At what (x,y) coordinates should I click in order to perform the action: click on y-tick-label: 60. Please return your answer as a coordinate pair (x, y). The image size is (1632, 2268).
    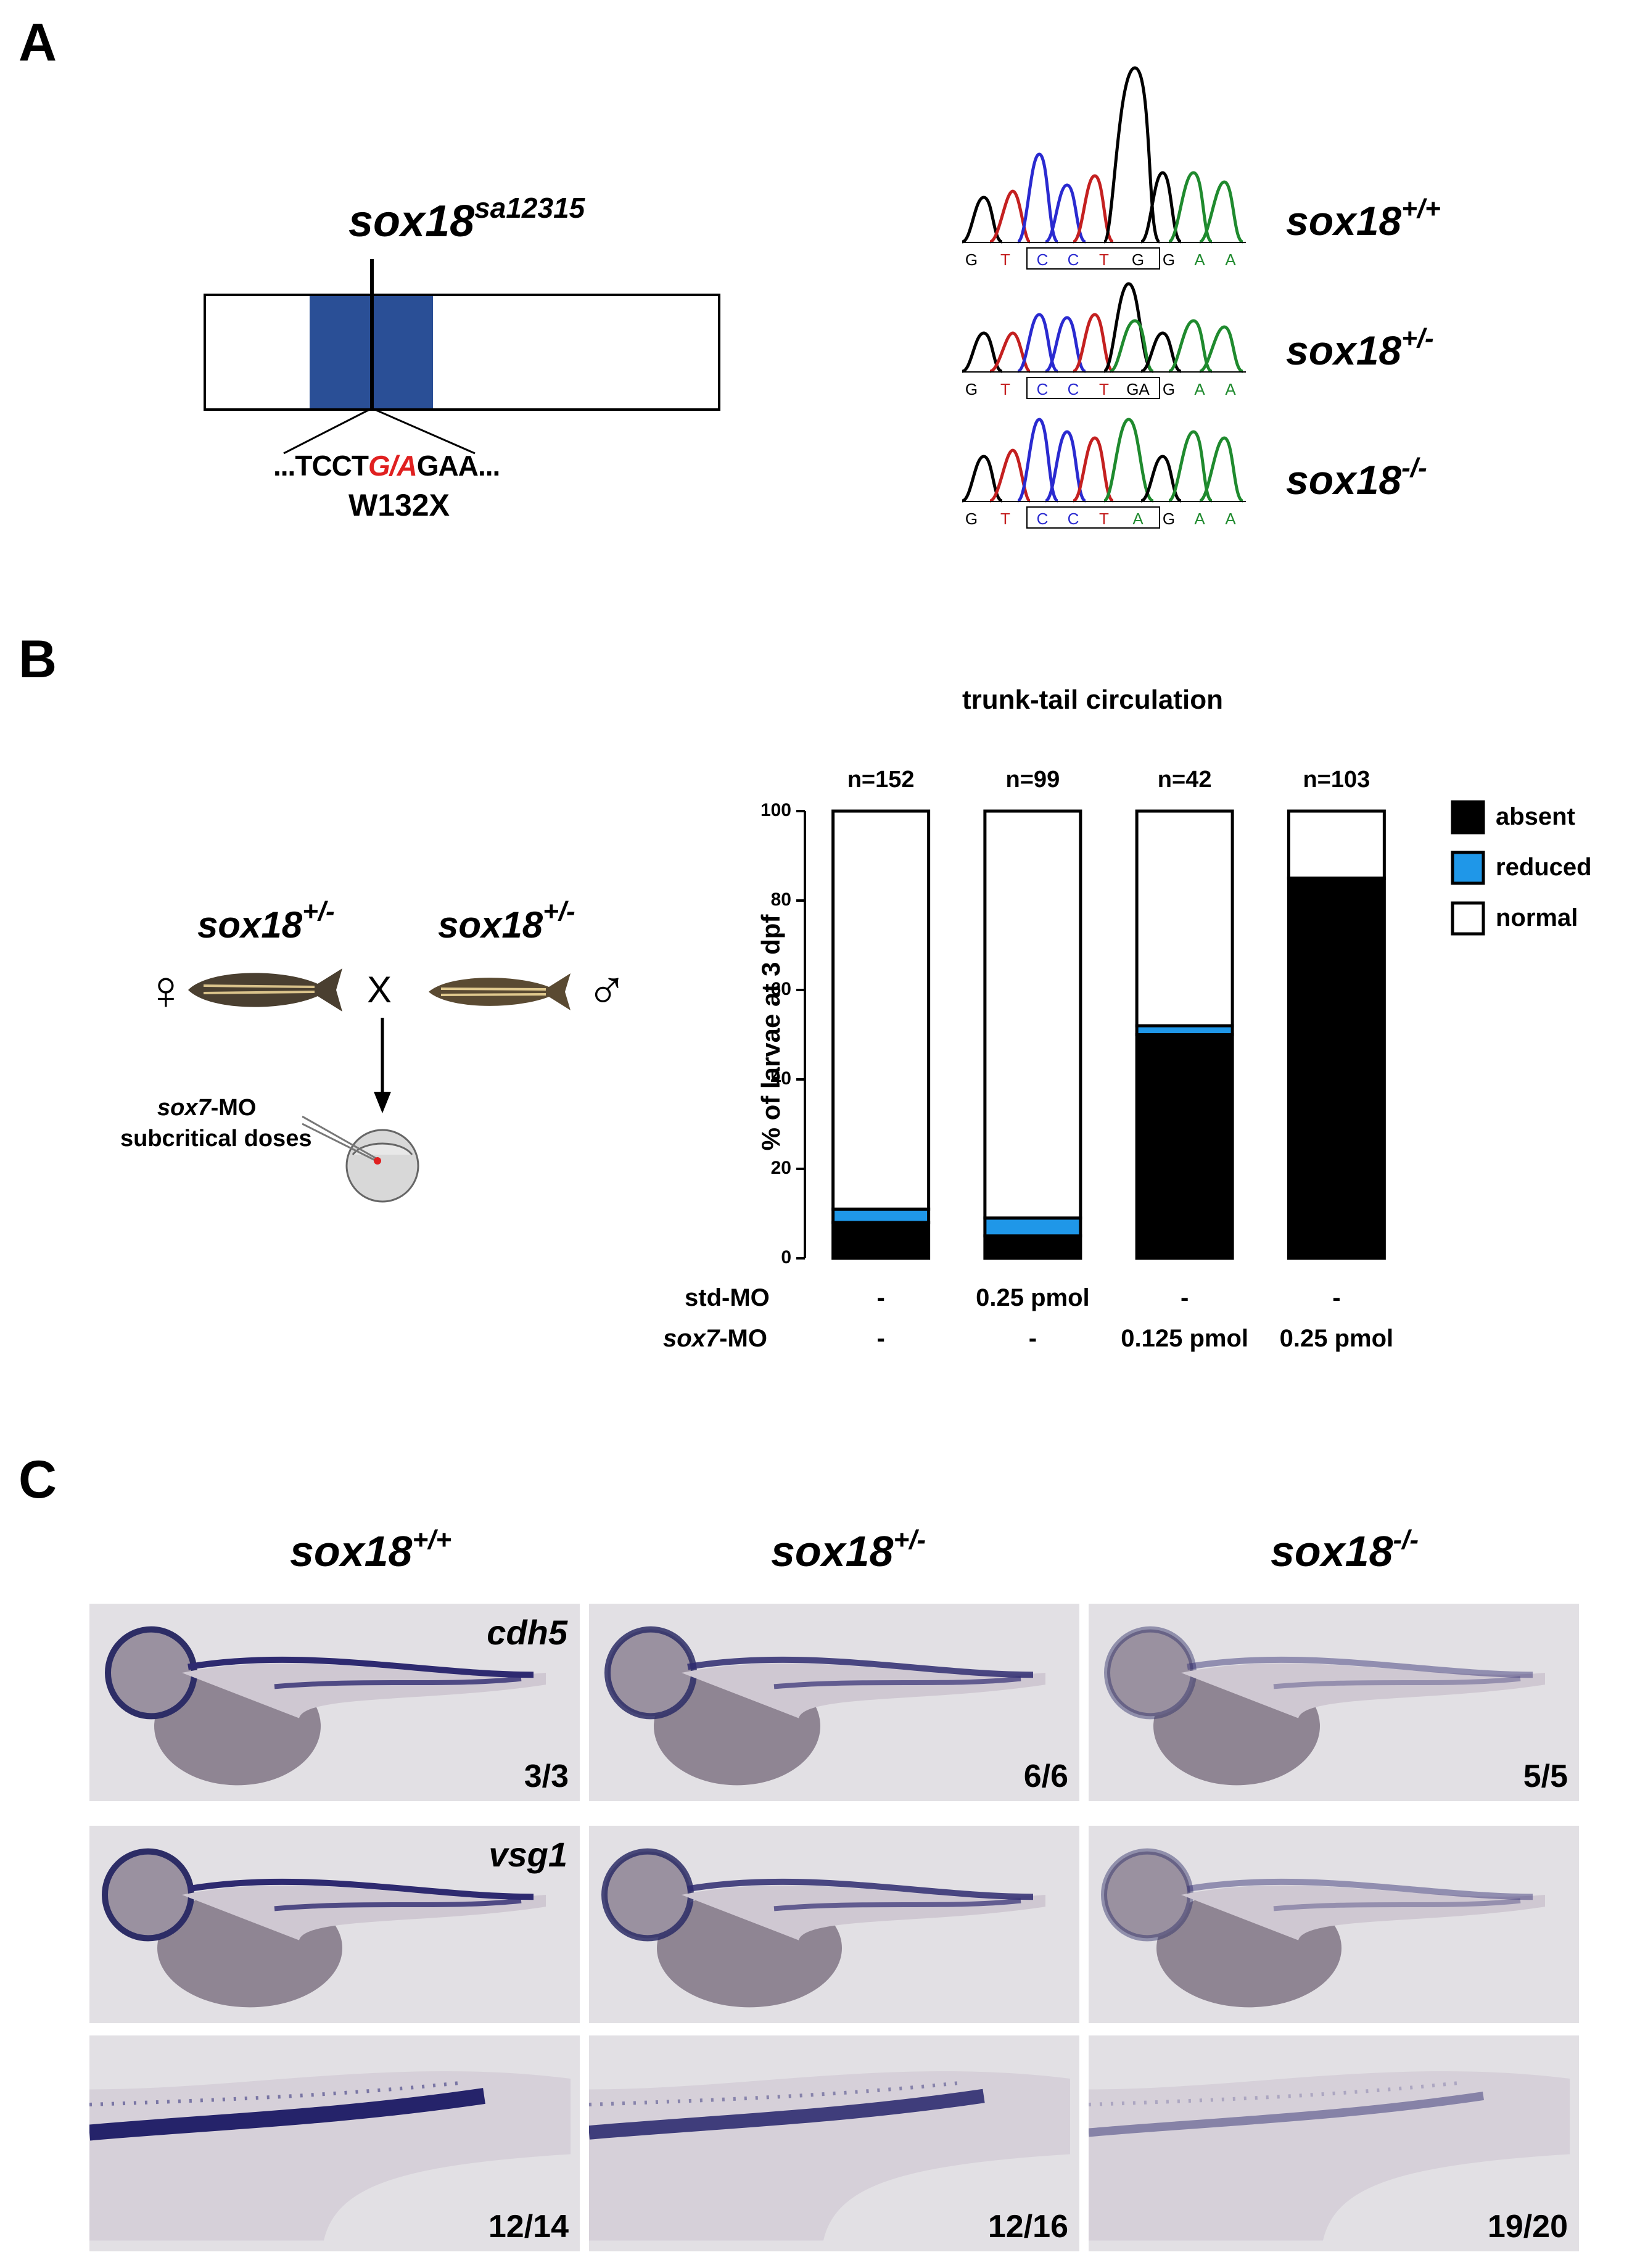
    Looking at the image, I should click on (780, 989).